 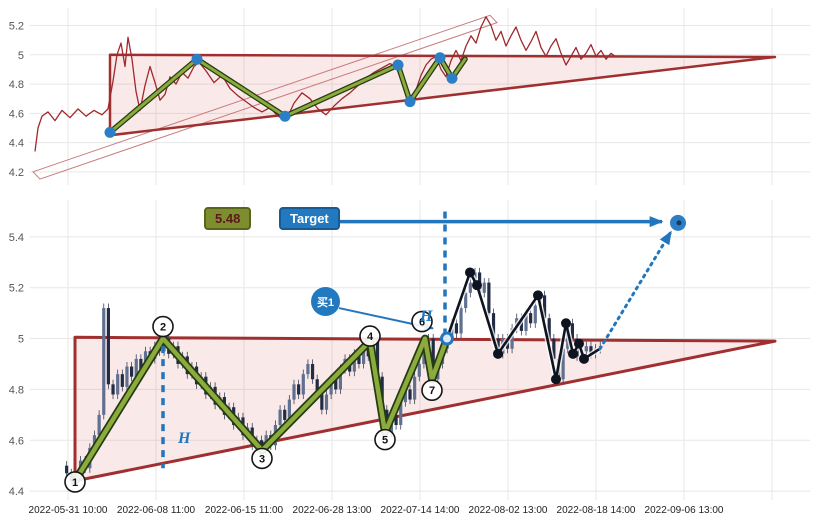 I want to click on height-measure-label-2: H, so click(x=426, y=316).